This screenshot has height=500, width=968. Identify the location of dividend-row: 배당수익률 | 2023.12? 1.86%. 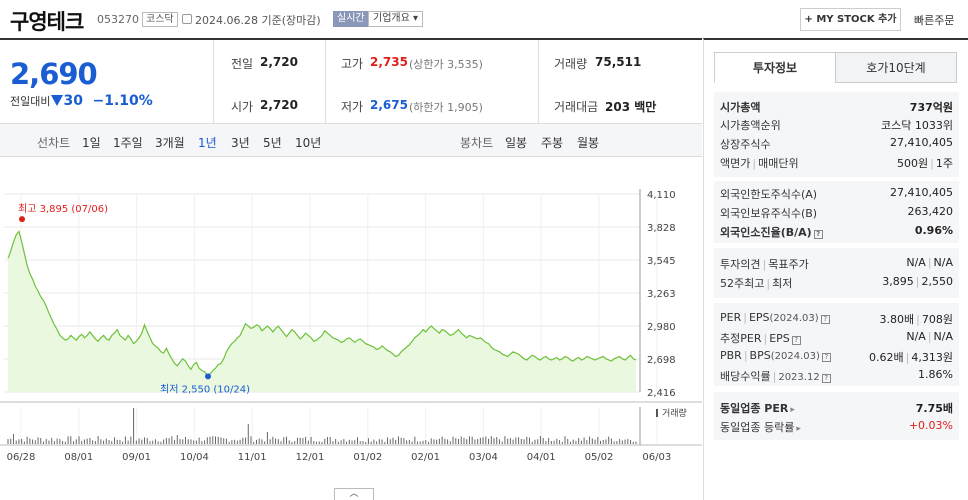
(836, 375).